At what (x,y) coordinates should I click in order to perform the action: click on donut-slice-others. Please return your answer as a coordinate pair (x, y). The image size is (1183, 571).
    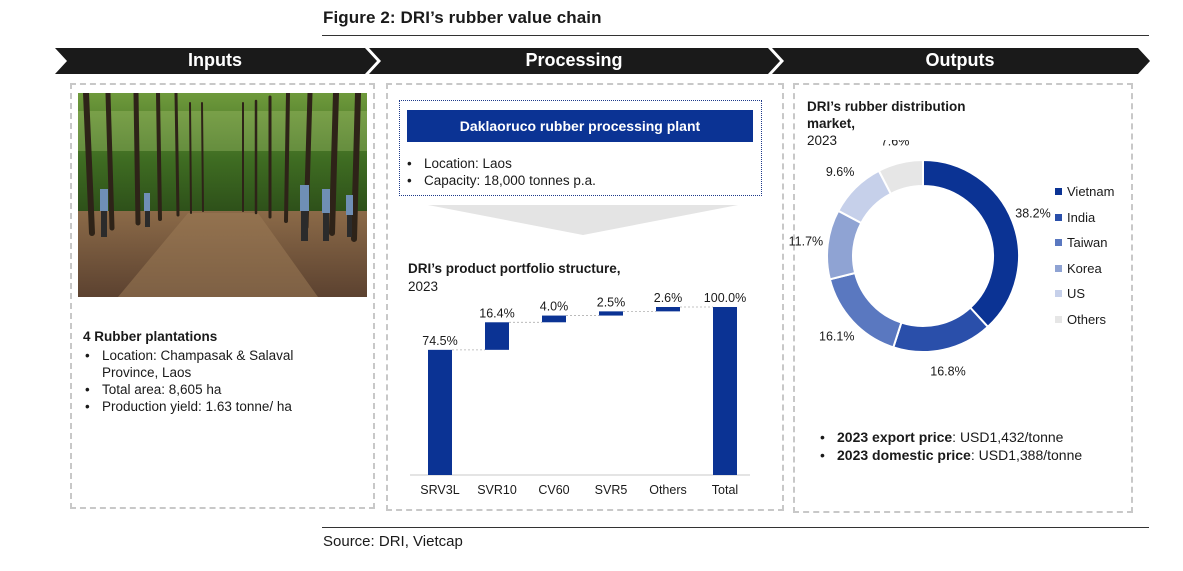
    Looking at the image, I should click on (900, 177).